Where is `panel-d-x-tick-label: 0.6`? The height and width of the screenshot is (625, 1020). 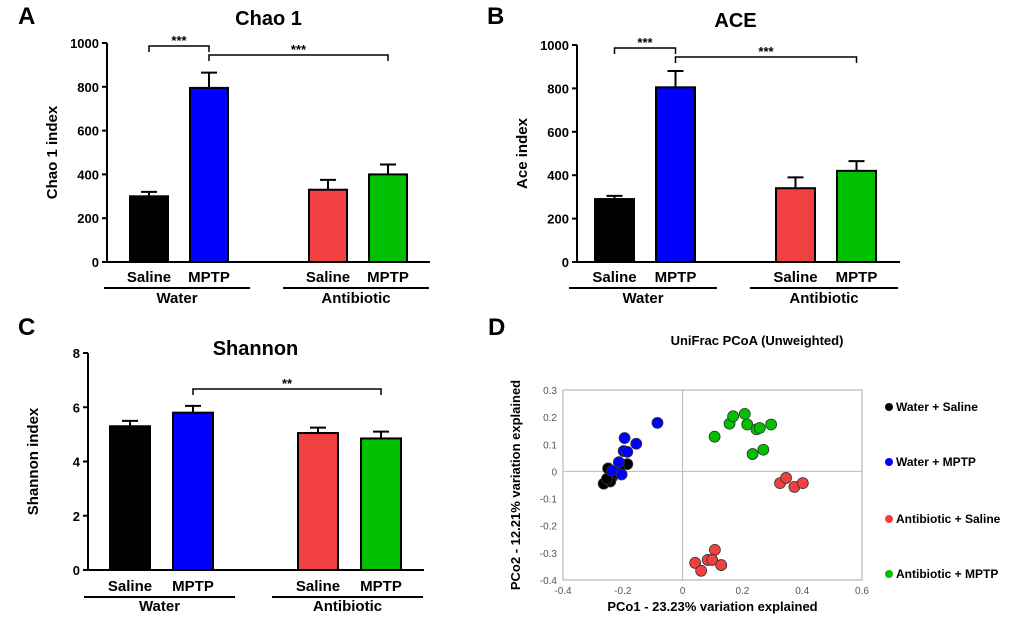 panel-d-x-tick-label: 0.6 is located at coordinates (862, 591).